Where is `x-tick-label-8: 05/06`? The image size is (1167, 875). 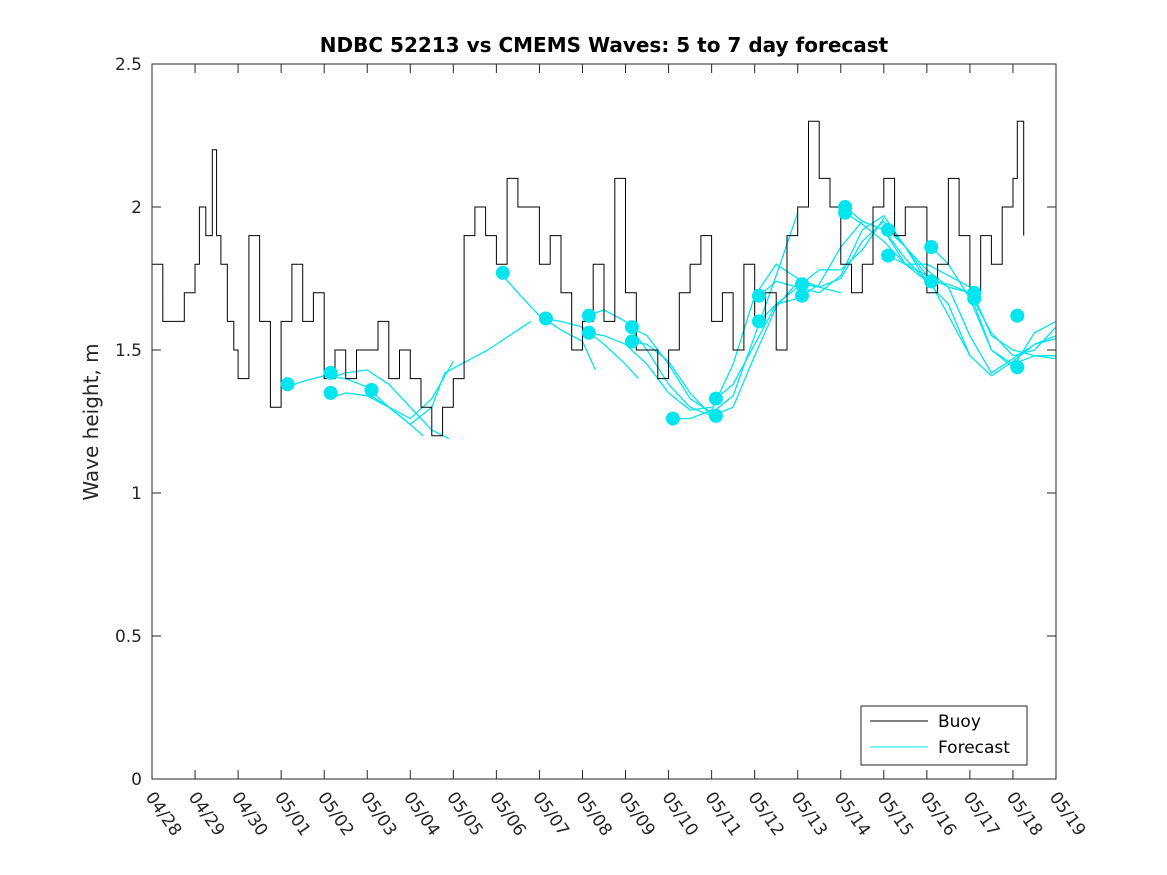
x-tick-label-8: 05/06 is located at coordinates (507, 814).